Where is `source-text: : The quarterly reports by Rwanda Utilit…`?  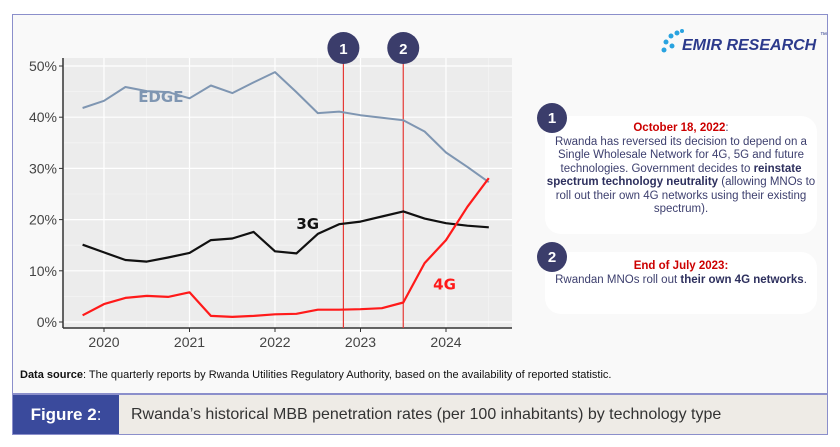
source-text: : The quarterly reports by Rwanda Utilit… is located at coordinates (347, 375).